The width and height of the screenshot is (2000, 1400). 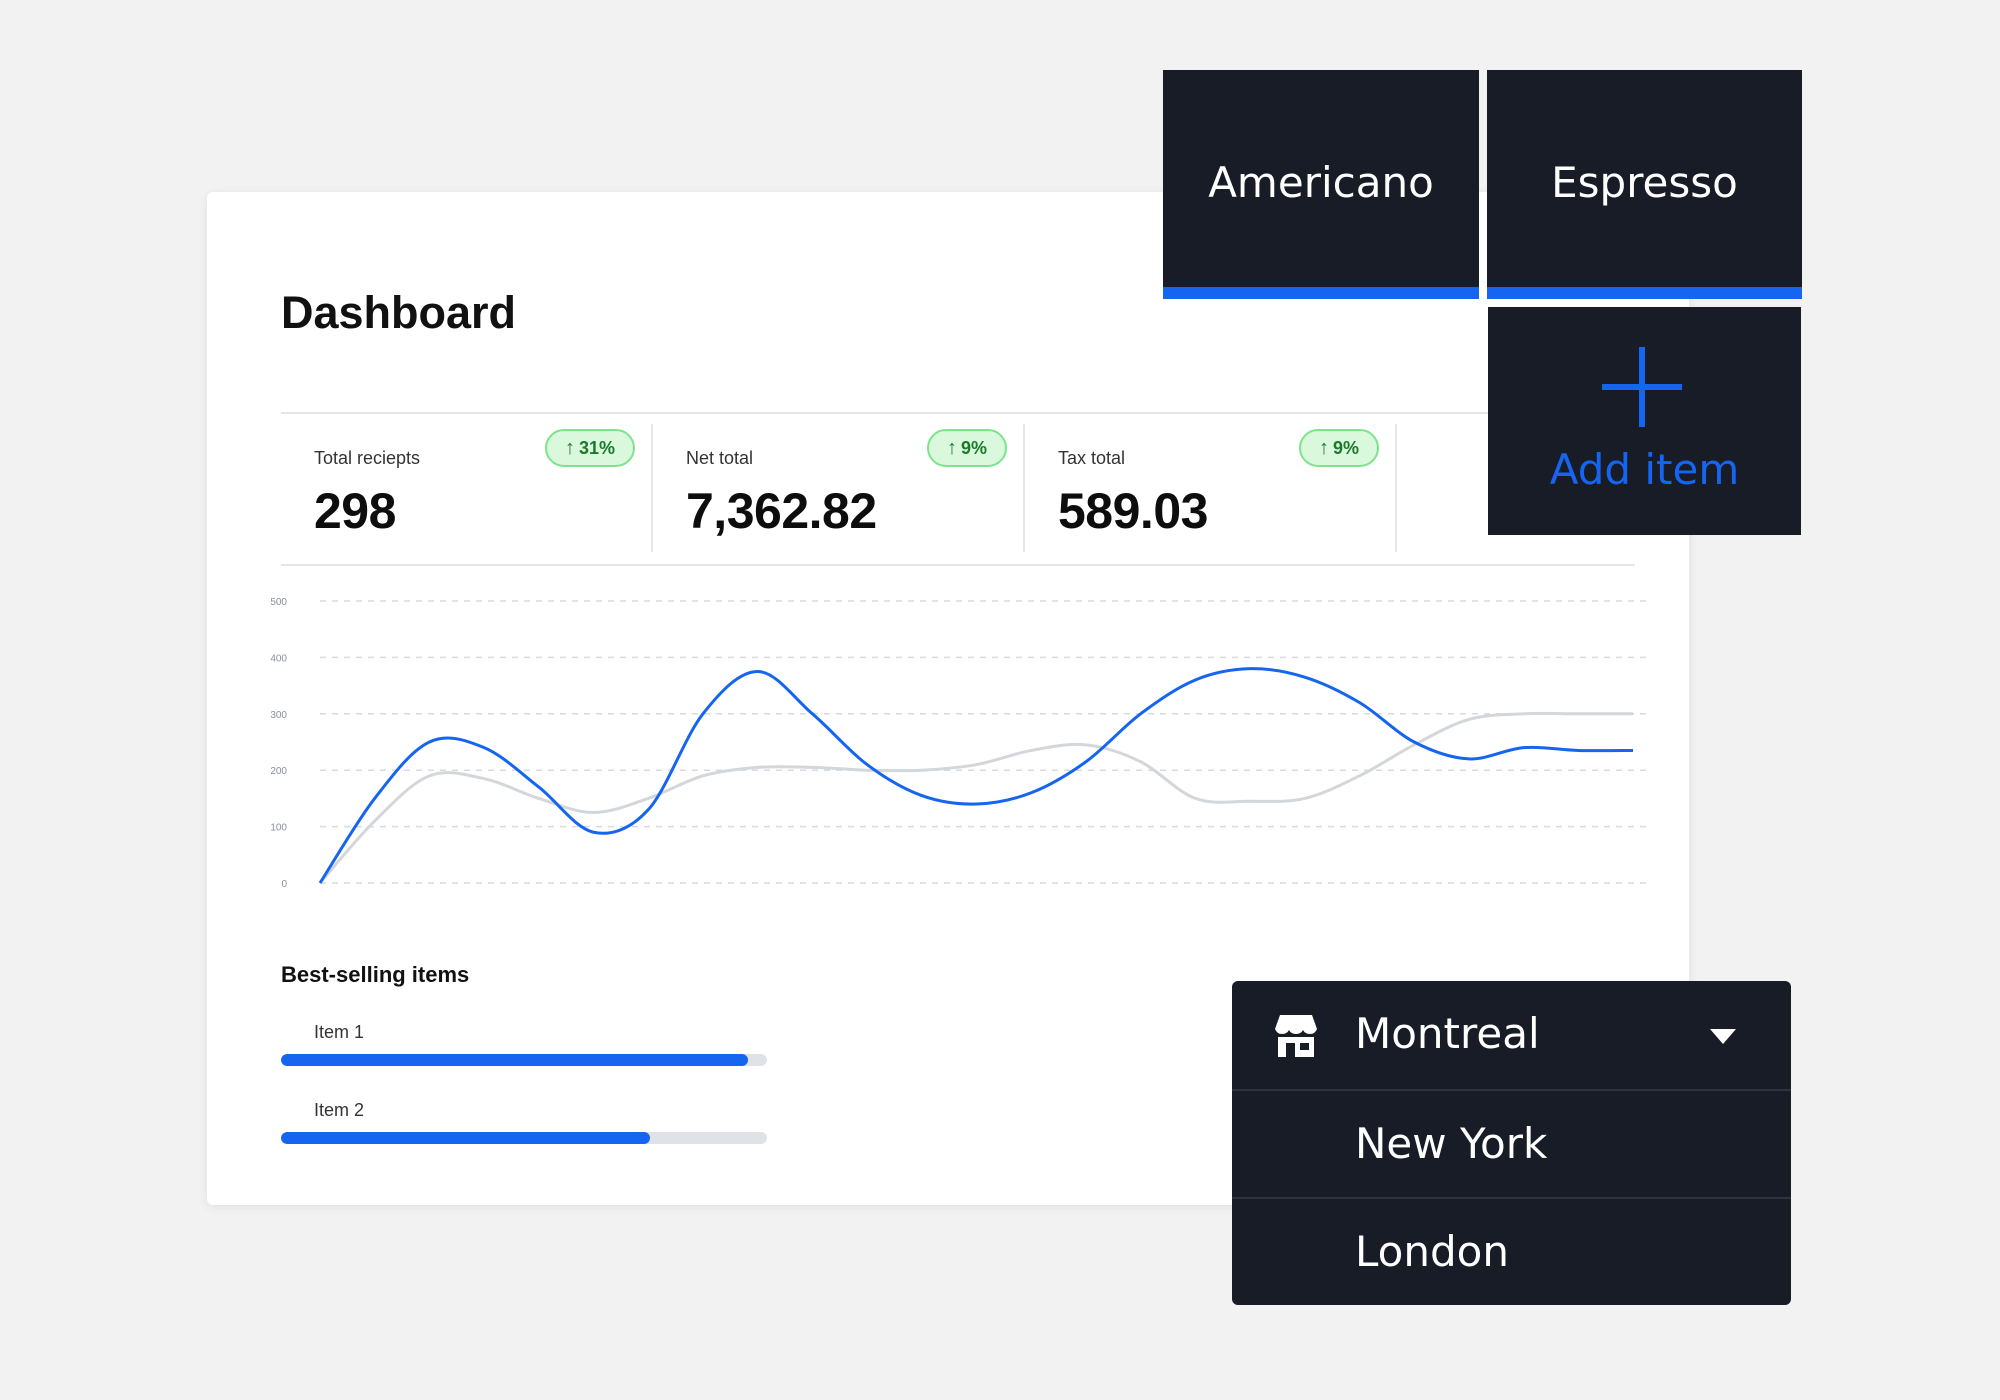 I want to click on location-dropdown: Montreal New York London, so click(x=1511, y=1143).